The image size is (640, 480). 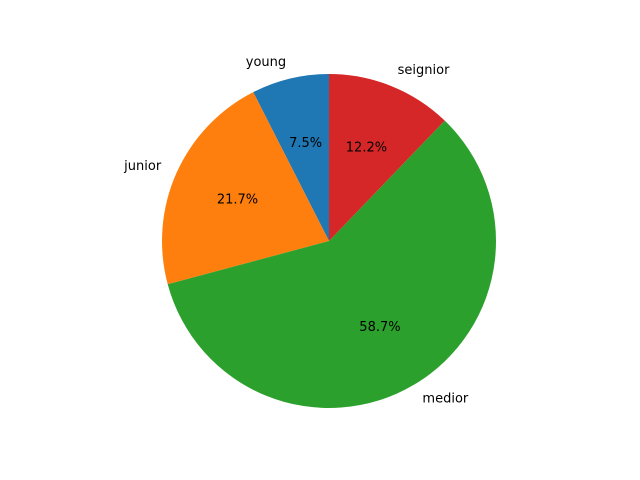 What do you see at coordinates (245, 188) in the screenshot?
I see `pie-slice-junior` at bounding box center [245, 188].